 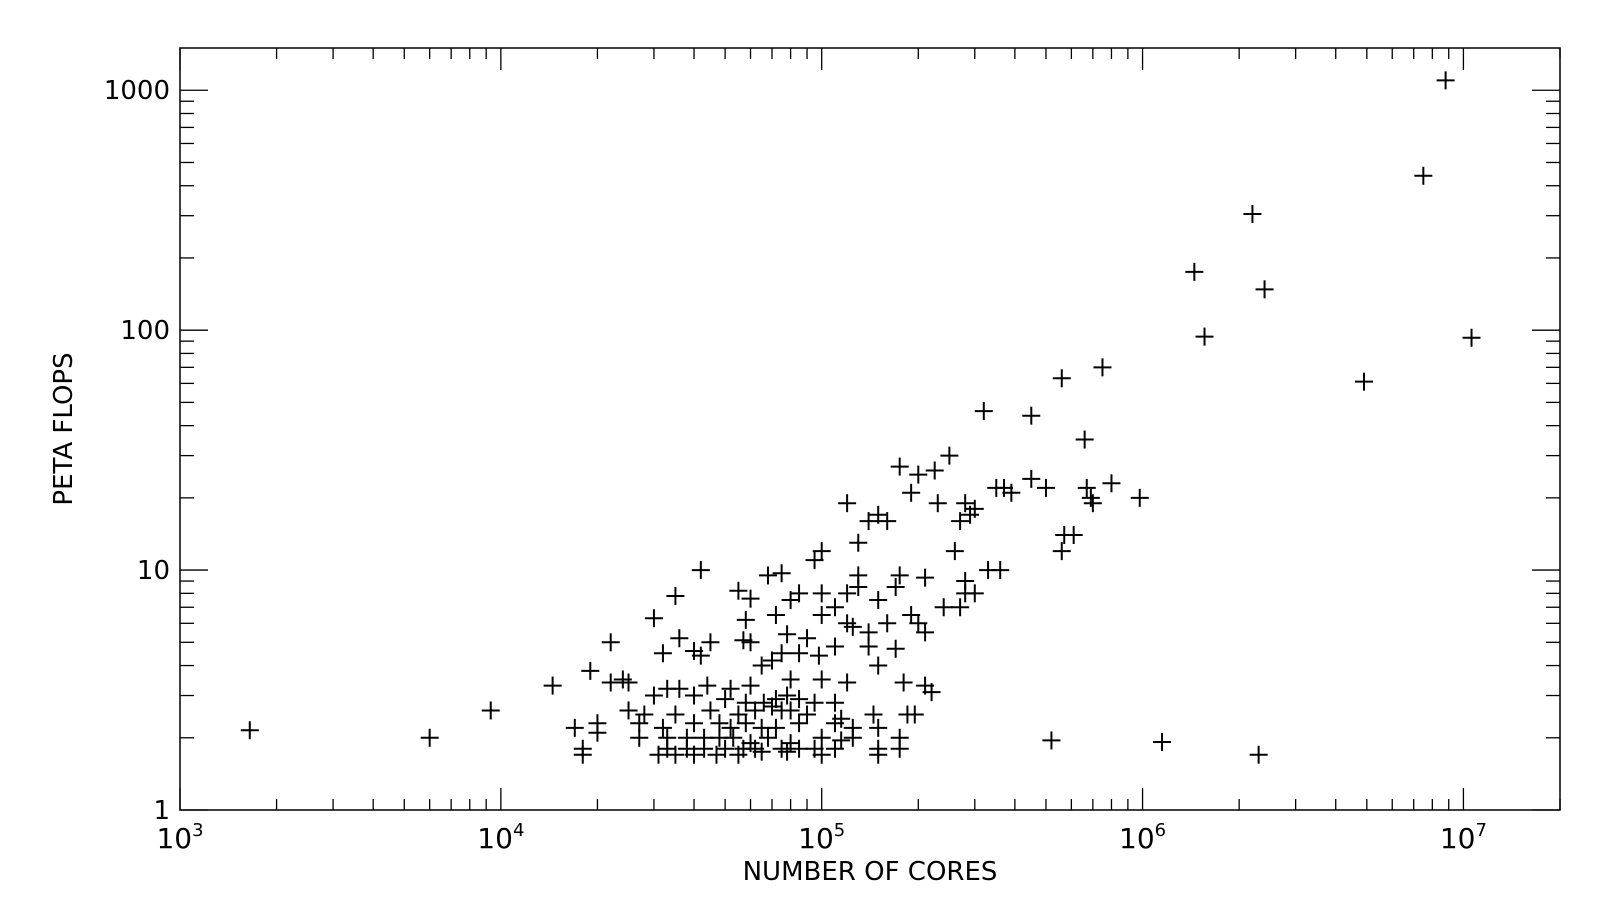 What do you see at coordinates (179, 837) in the screenshot?
I see `x-tick-label: 103` at bounding box center [179, 837].